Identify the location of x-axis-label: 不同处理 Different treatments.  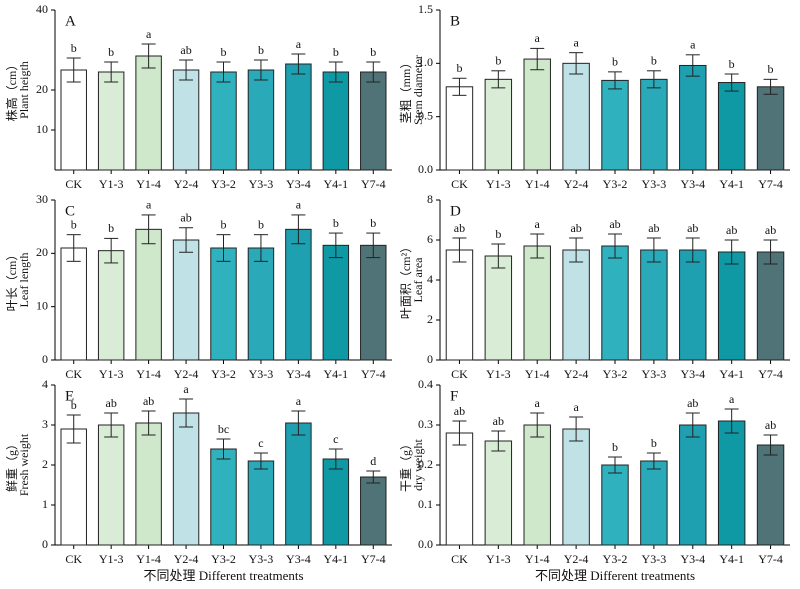
(615, 575).